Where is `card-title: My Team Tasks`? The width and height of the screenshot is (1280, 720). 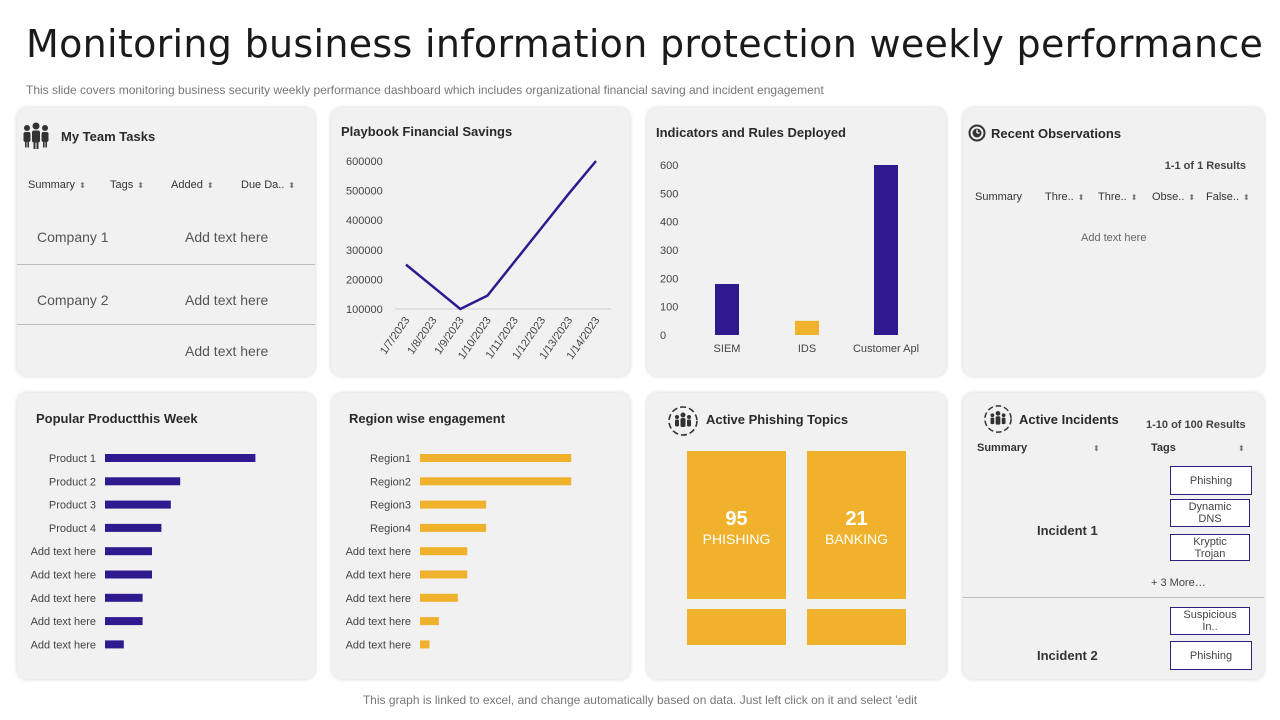
card-title: My Team Tasks is located at coordinates (108, 136).